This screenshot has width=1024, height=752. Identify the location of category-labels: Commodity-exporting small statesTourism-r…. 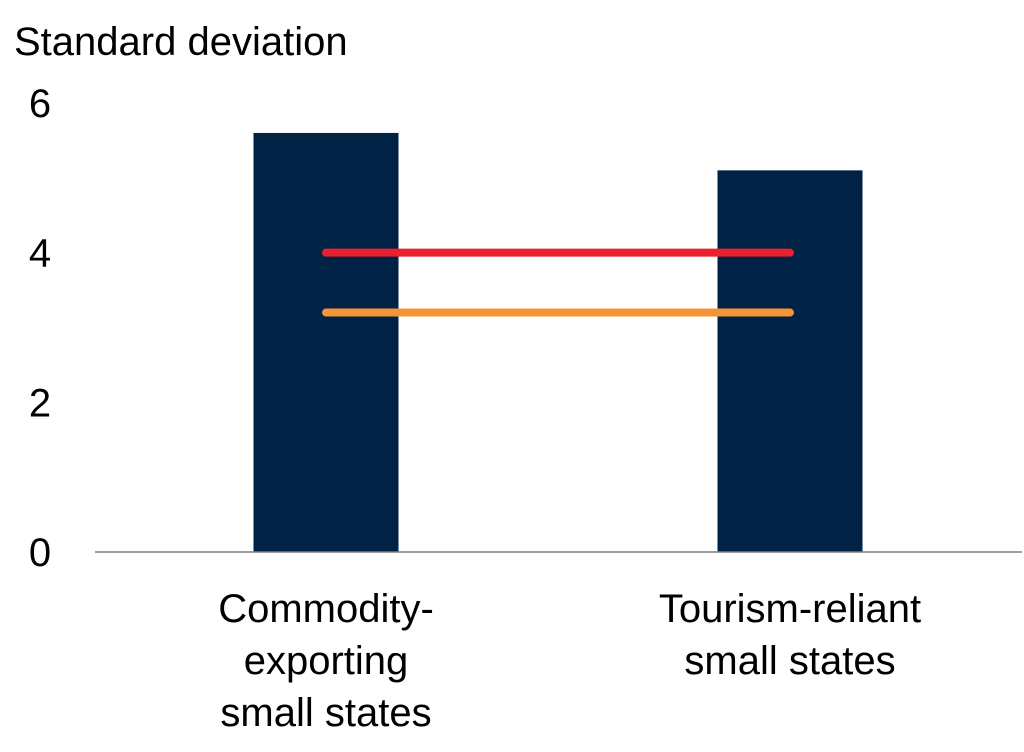
(569, 661).